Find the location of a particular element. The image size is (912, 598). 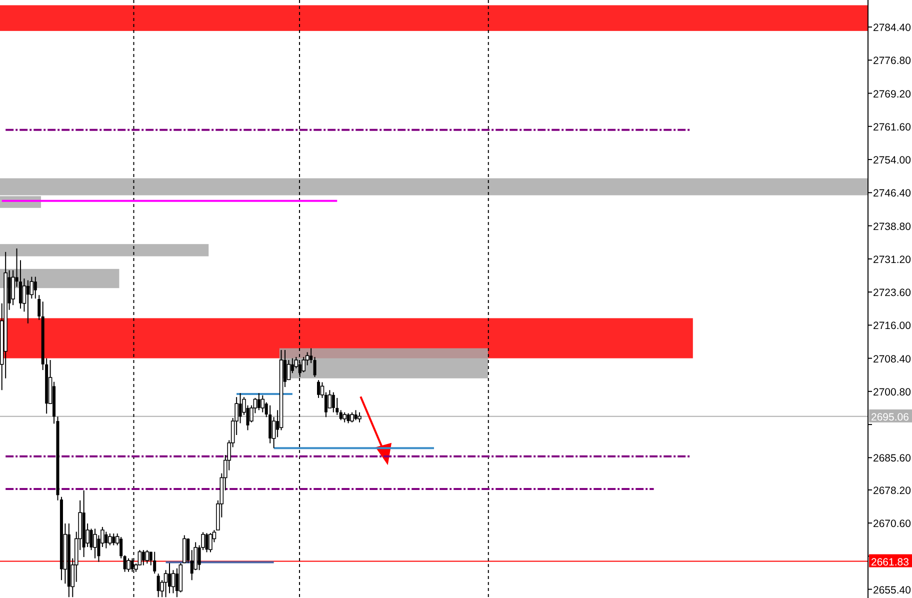

y-tick-label: 2731.20 is located at coordinates (892, 260).